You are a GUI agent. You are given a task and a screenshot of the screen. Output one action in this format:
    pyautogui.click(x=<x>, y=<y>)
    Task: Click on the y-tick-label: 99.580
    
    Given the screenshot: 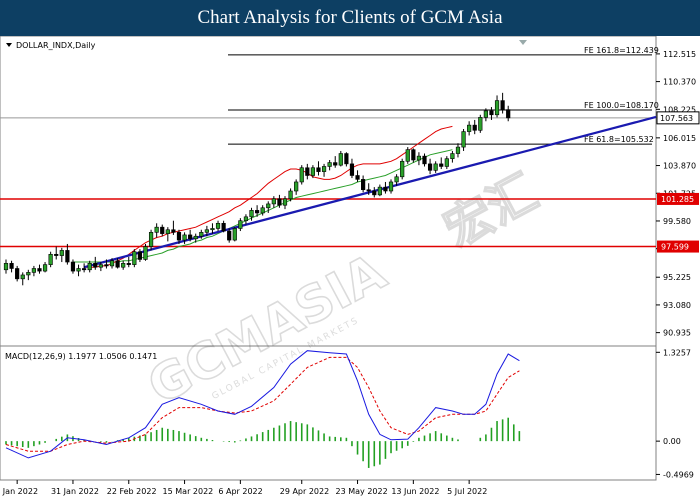 What is the action you would take?
    pyautogui.click(x=677, y=221)
    